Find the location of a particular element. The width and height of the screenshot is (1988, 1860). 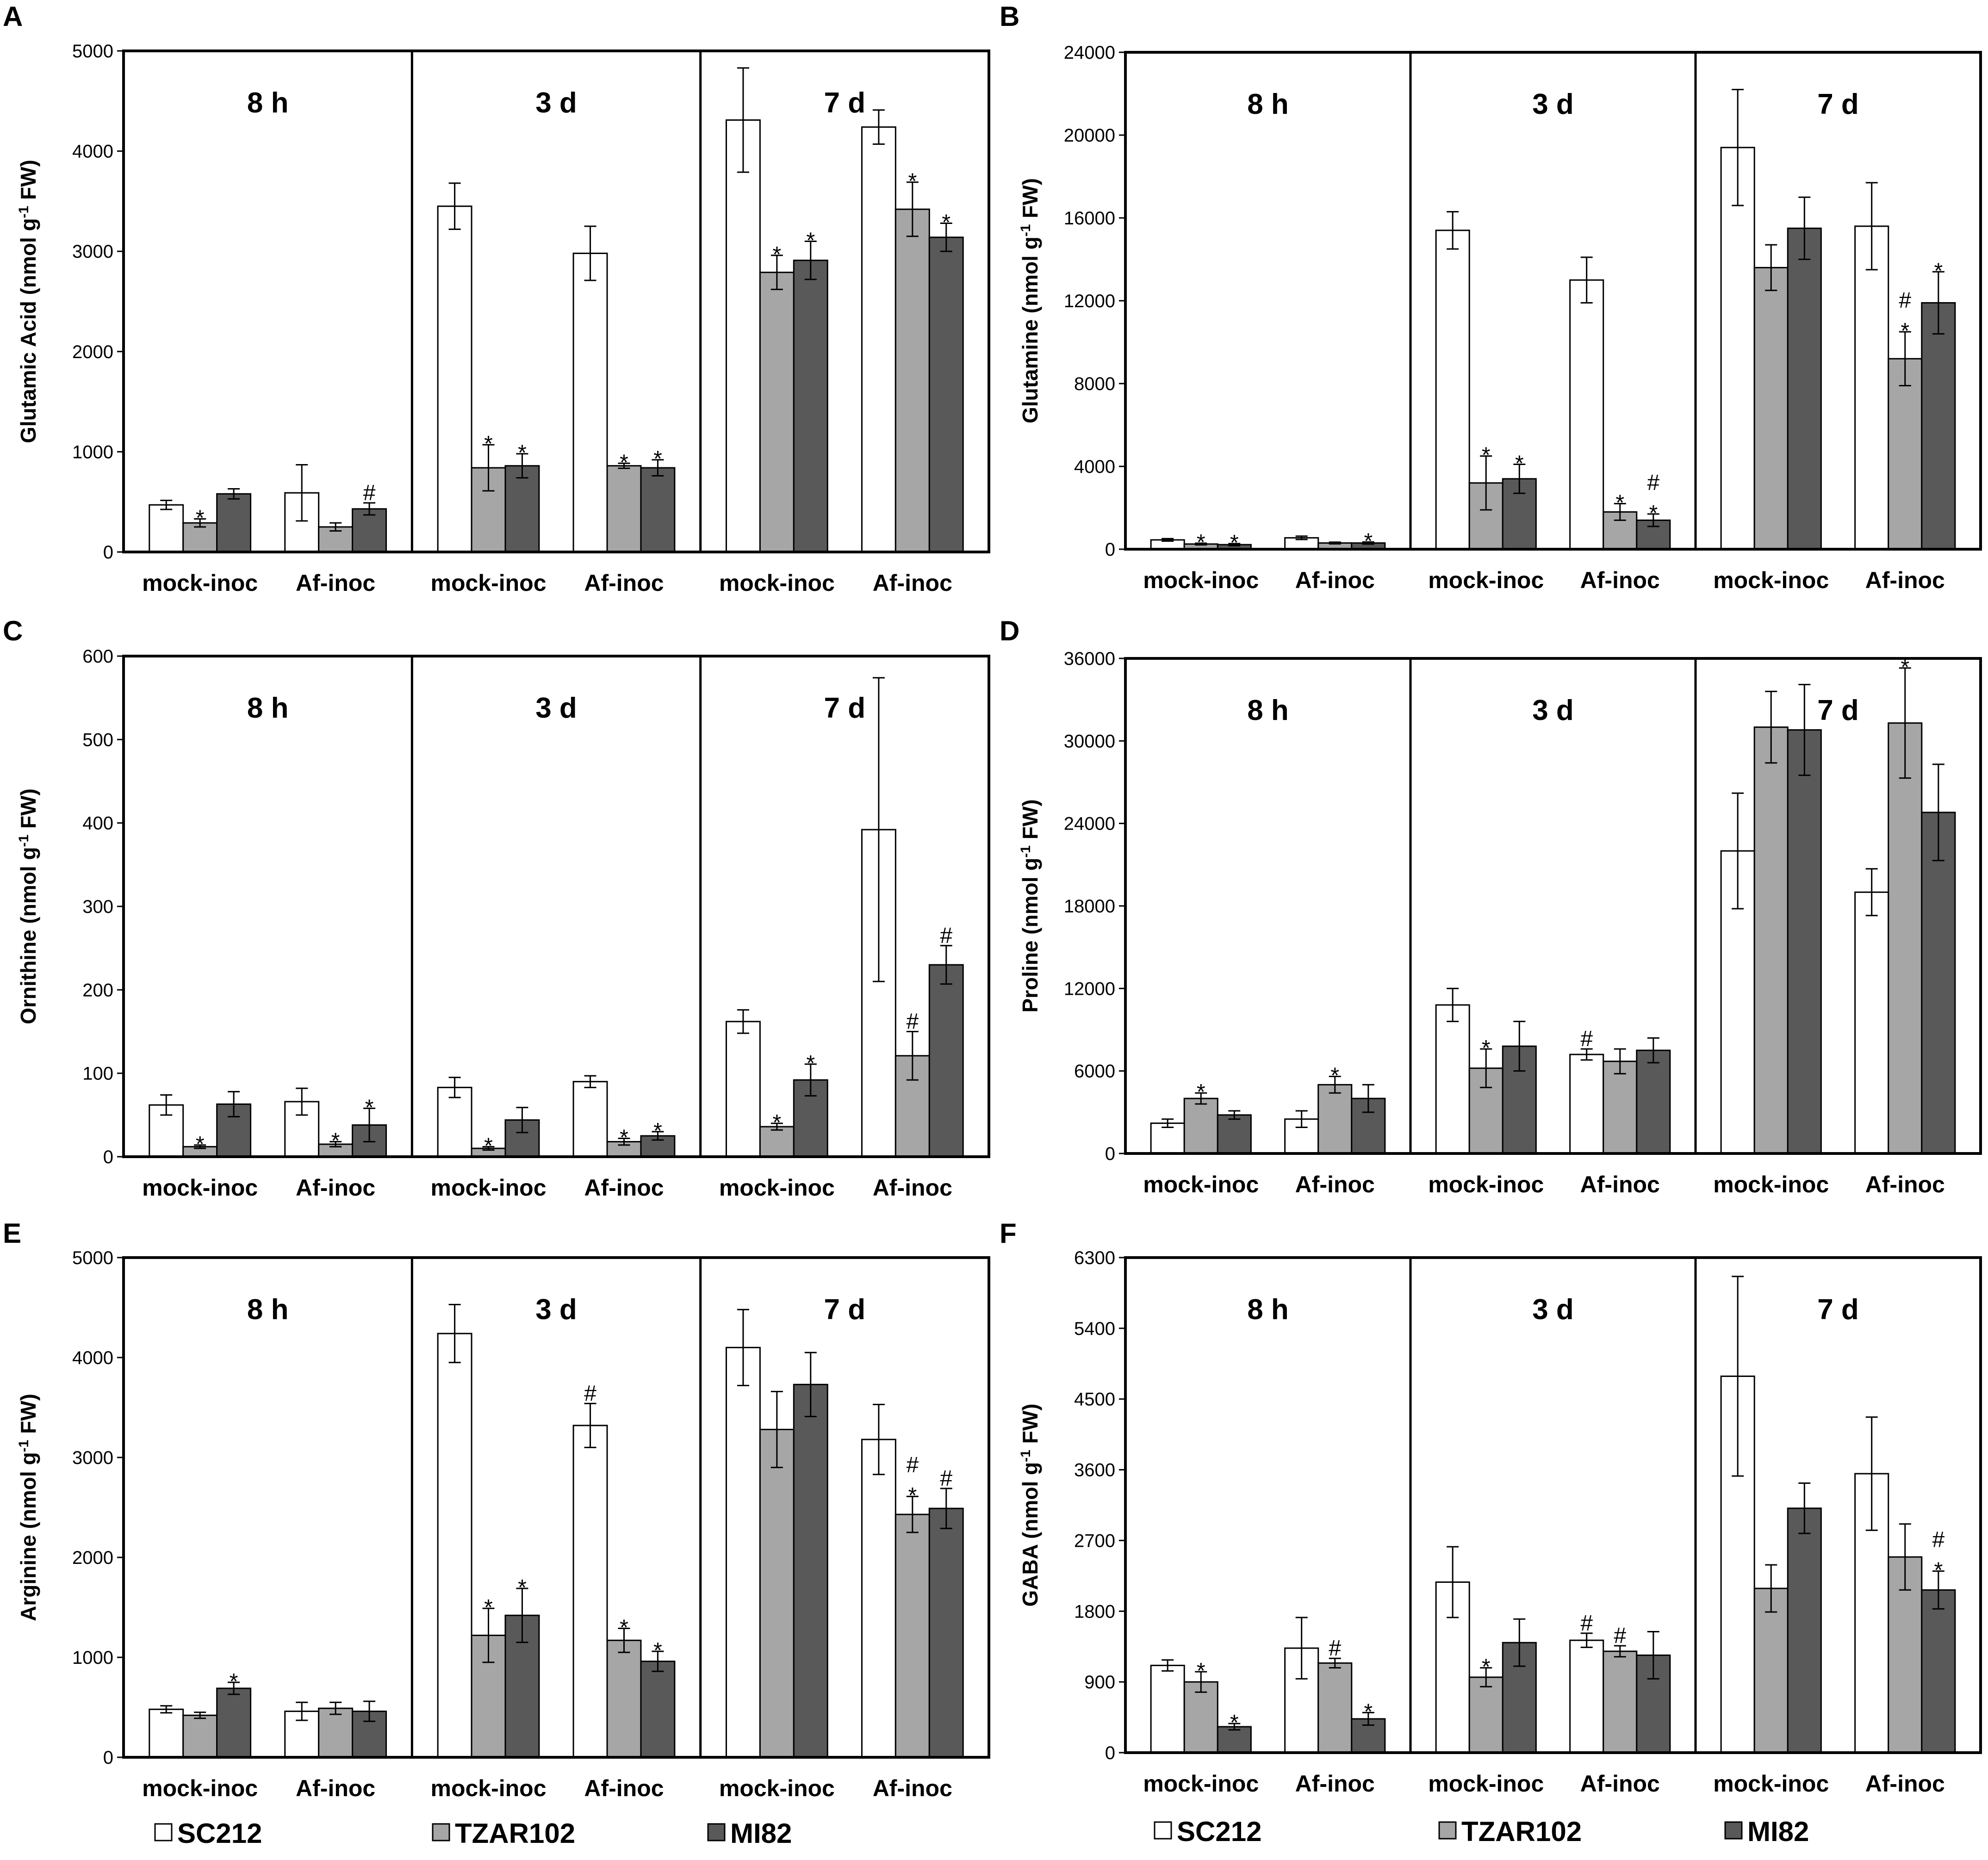

y-tick-label: 400 is located at coordinates (97, 823).